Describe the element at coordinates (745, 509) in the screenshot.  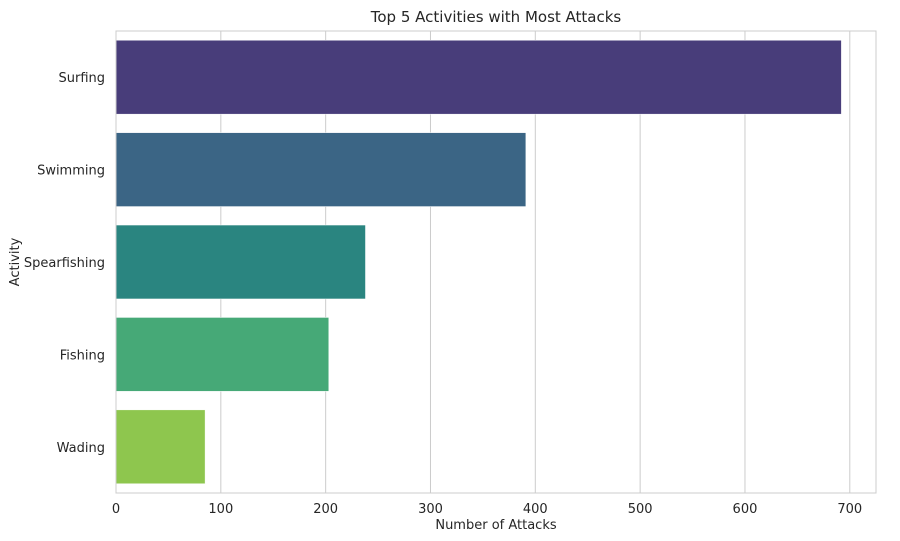
I see `x-tick-label: 600` at that location.